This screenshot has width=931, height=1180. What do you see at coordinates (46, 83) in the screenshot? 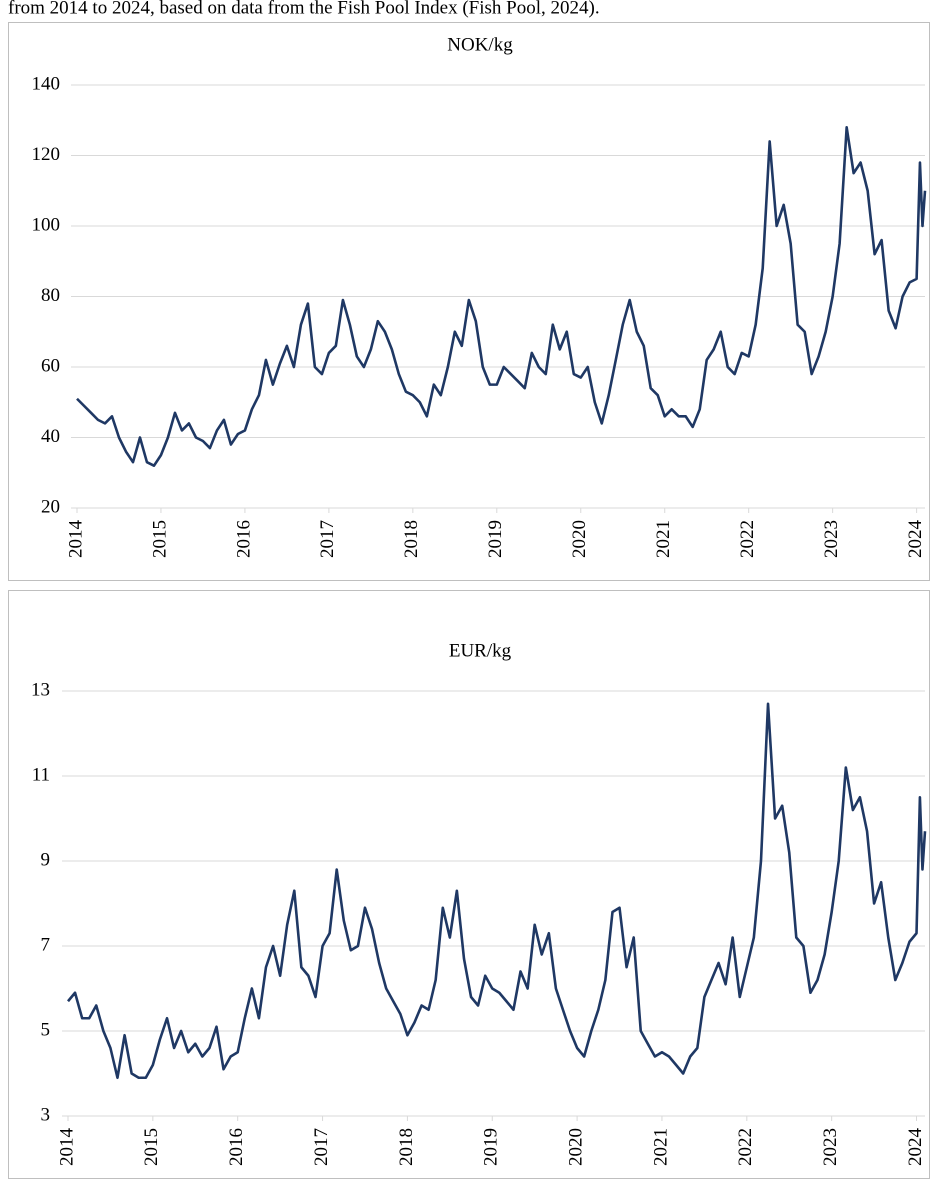
I see `y-tick-label: 140` at bounding box center [46, 83].